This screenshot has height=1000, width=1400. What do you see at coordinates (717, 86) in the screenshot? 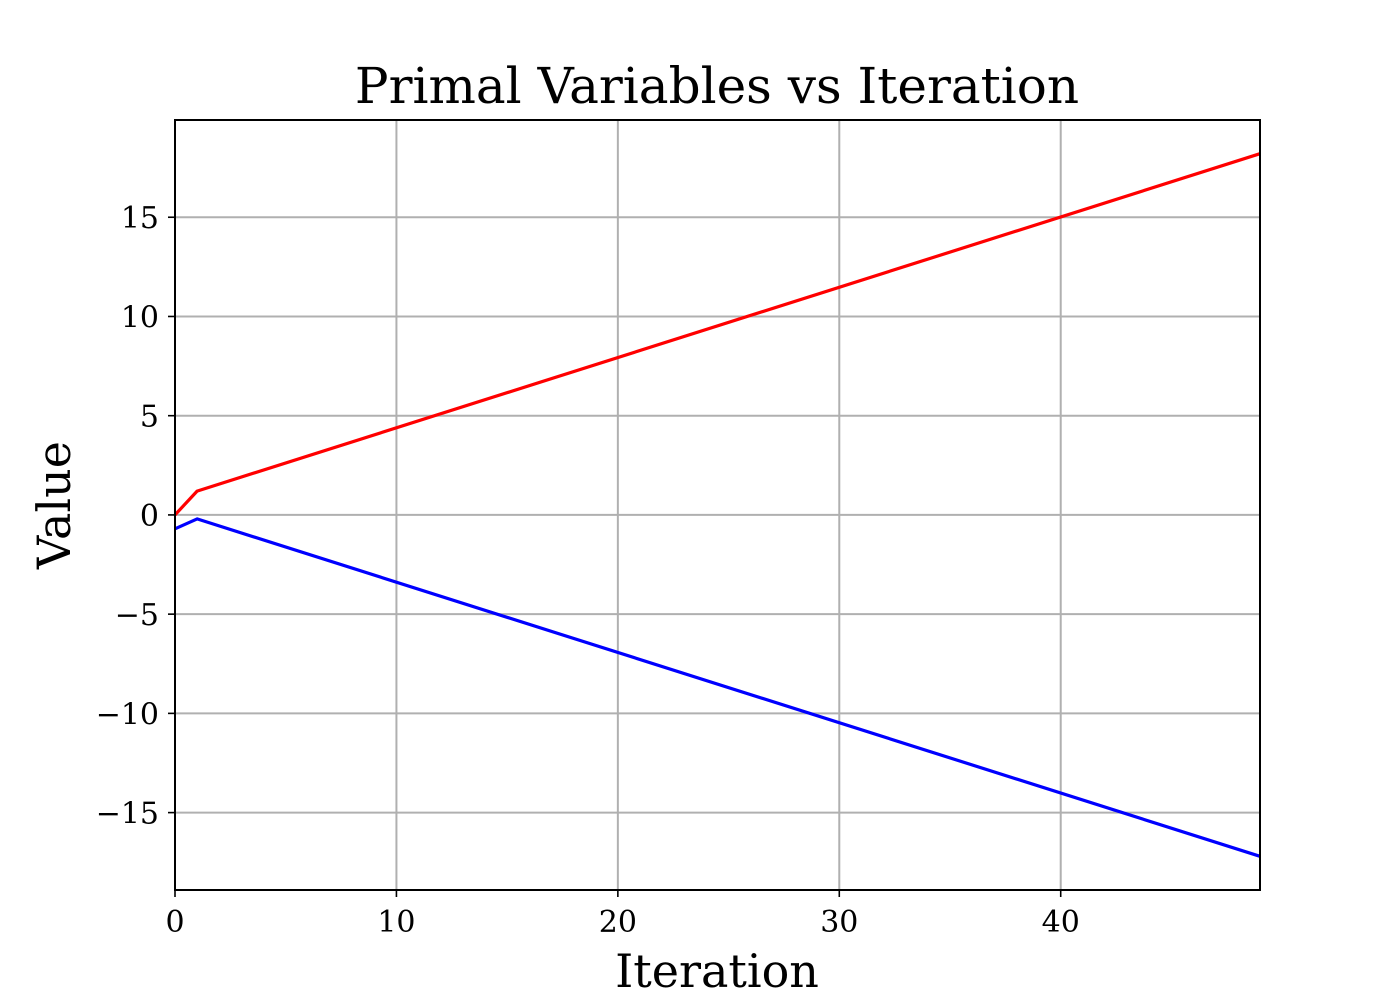
I see `chart-title: Primal Variables vs Iteration` at bounding box center [717, 86].